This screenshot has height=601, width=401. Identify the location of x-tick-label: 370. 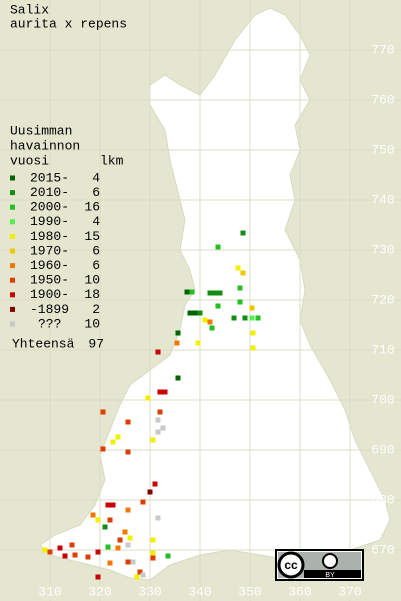
(349, 591).